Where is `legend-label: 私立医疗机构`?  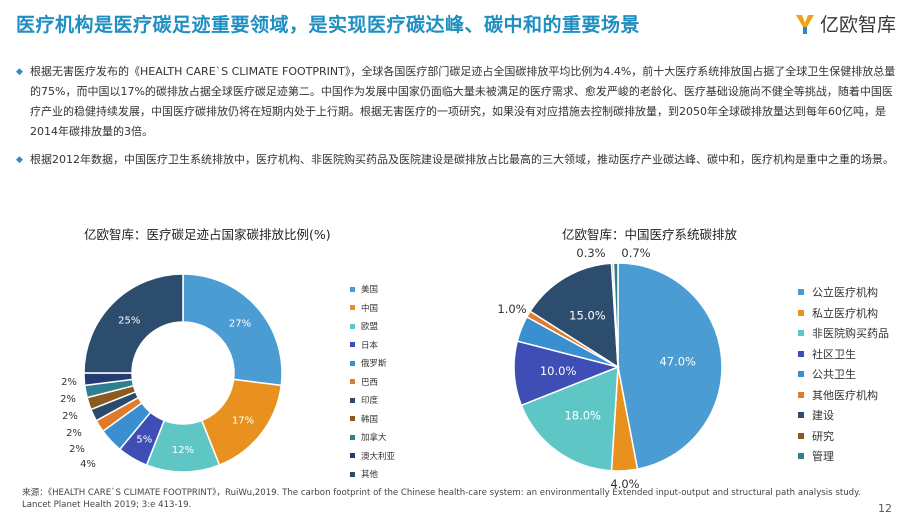
legend-label: 私立医疗机构 is located at coordinates (845, 313).